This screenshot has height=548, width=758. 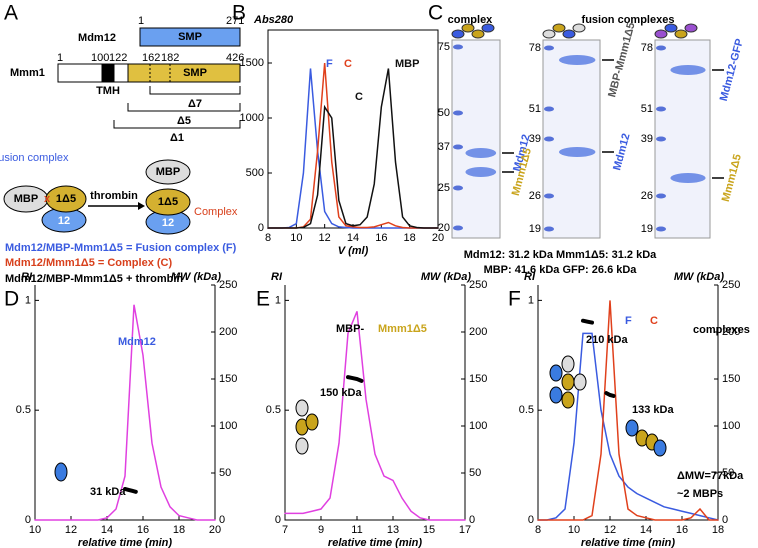 I want to click on gel-note: Mdm12: 31.2 kDa Mmm1Δ5: 31.2 kDa, so click(x=560, y=255).